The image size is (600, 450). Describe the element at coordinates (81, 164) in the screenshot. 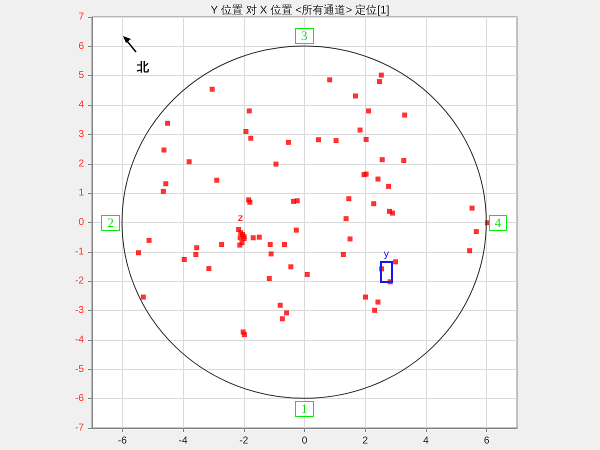

I see `y-tick-label: 2` at that location.